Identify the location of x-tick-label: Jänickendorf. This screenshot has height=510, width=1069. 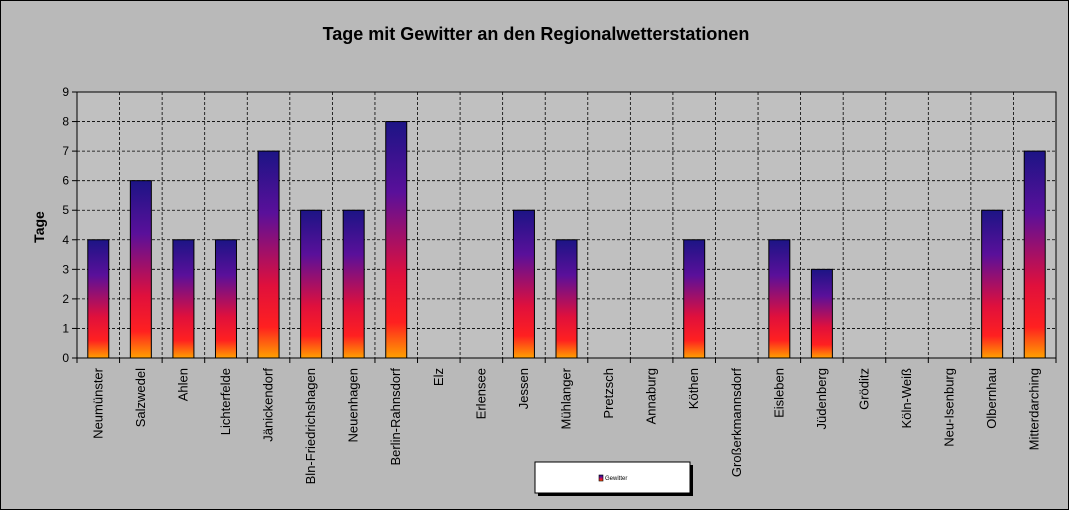
(268, 405).